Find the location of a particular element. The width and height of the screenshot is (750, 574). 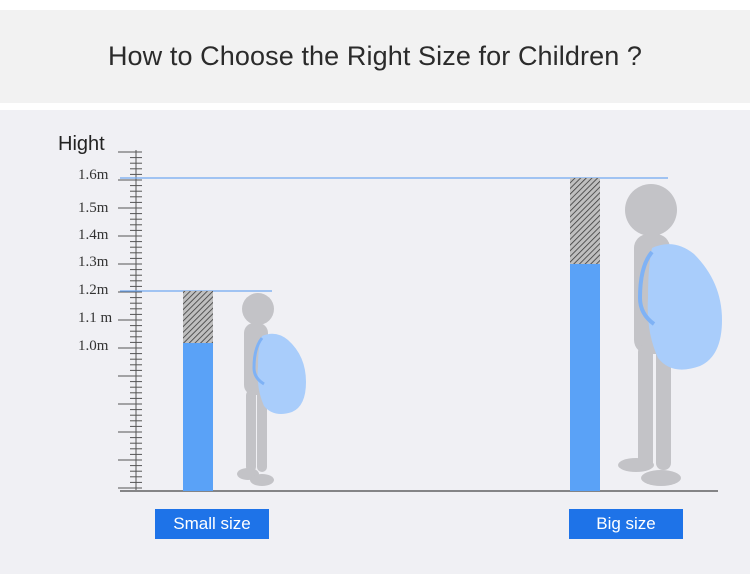

tick-label-1-2m: 1.2m is located at coordinates (93, 290).